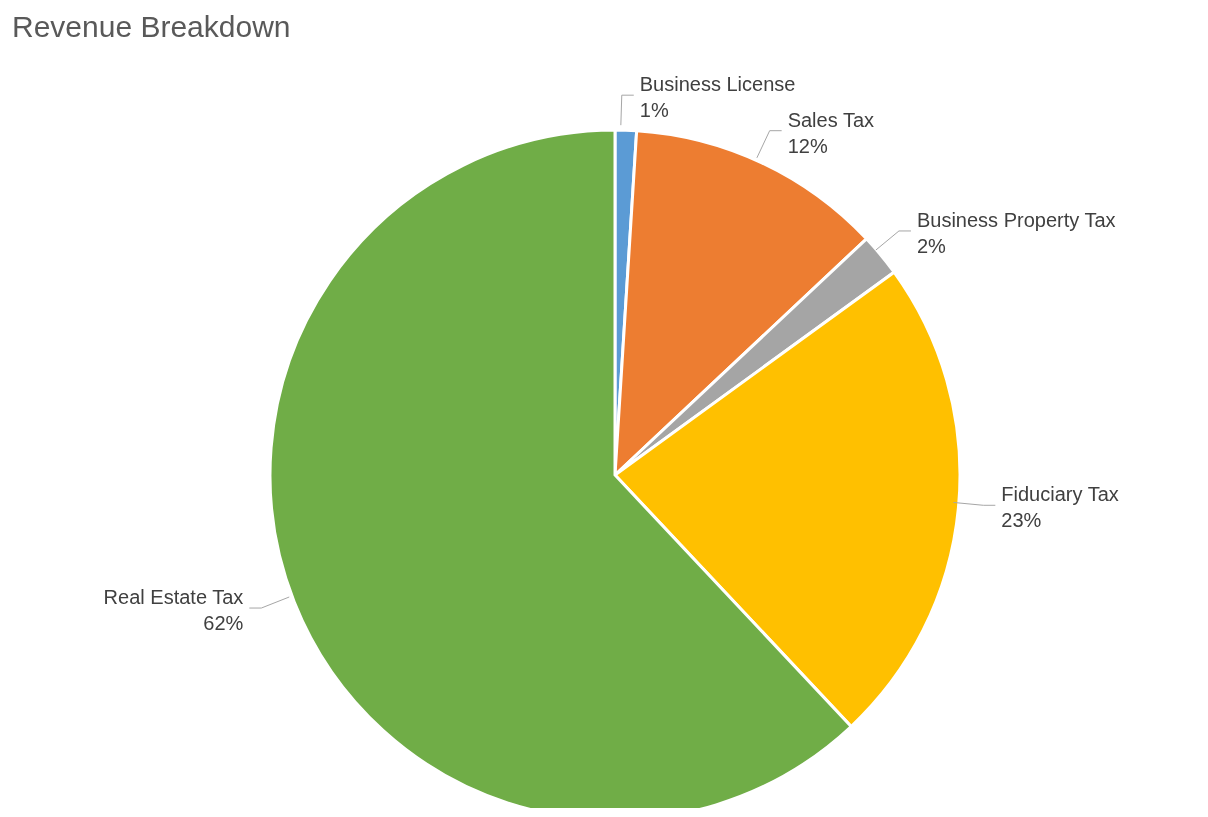 Image resolution: width=1208 pixels, height=817 pixels. What do you see at coordinates (831, 119) in the screenshot?
I see `slice-label: Sales Tax` at bounding box center [831, 119].